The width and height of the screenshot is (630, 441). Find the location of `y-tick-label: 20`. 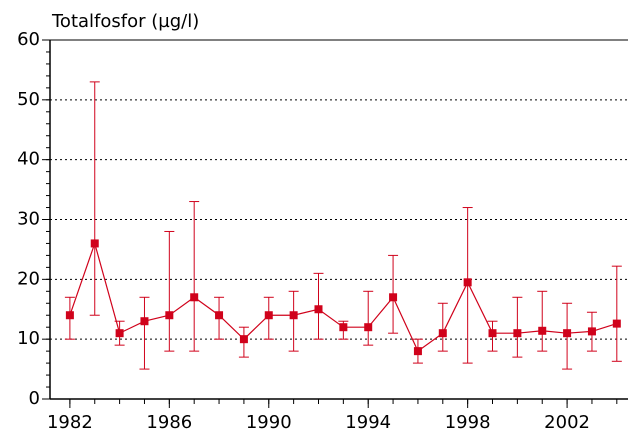

y-tick-label: 20 is located at coordinates (28, 278).